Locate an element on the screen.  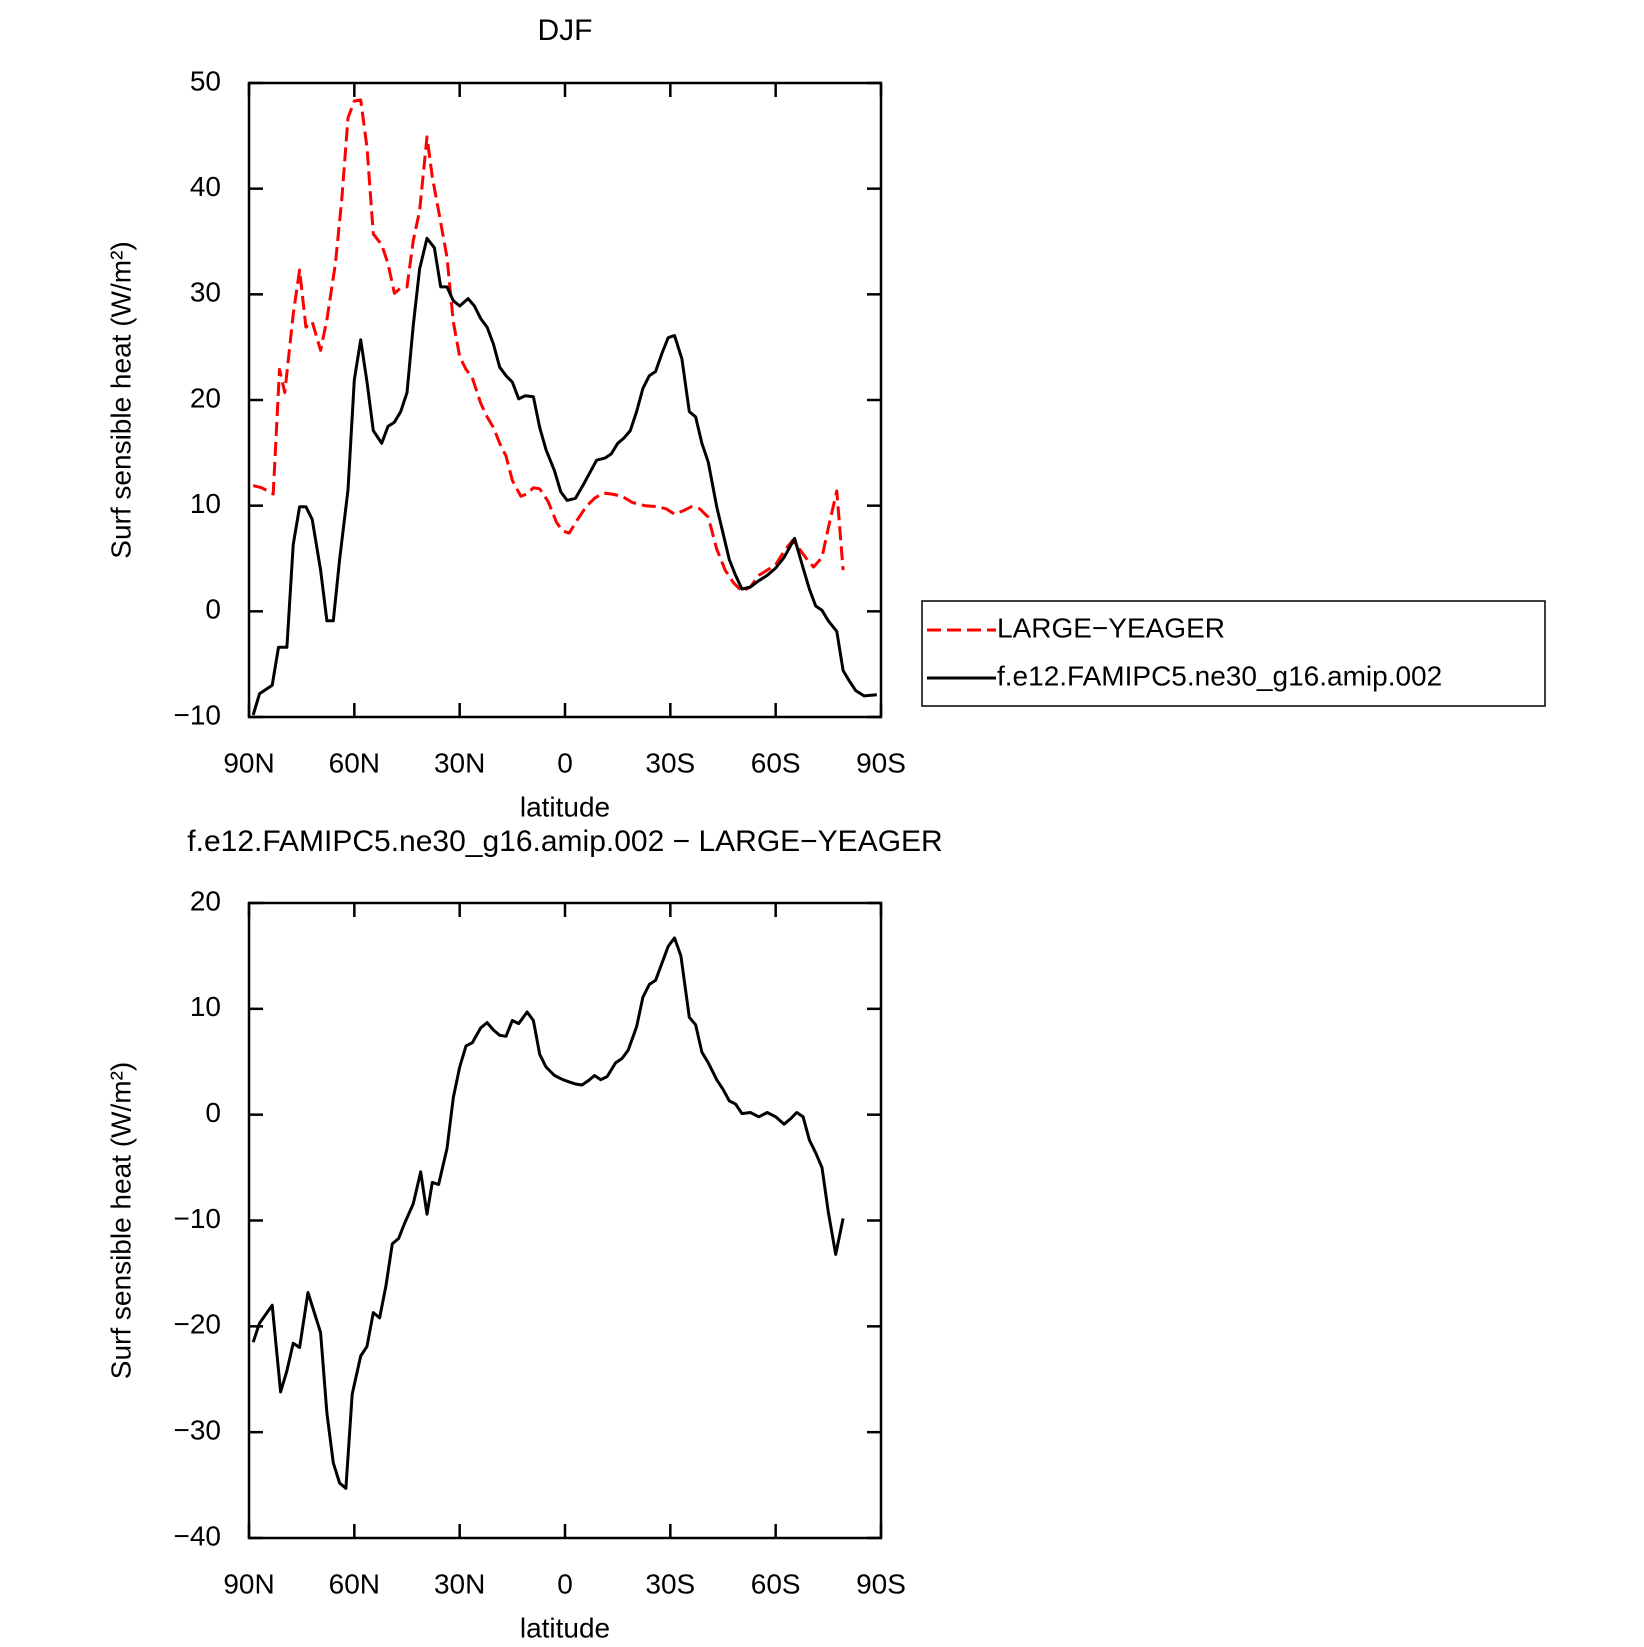
y-tick-label: 30 is located at coordinates (205, 292).